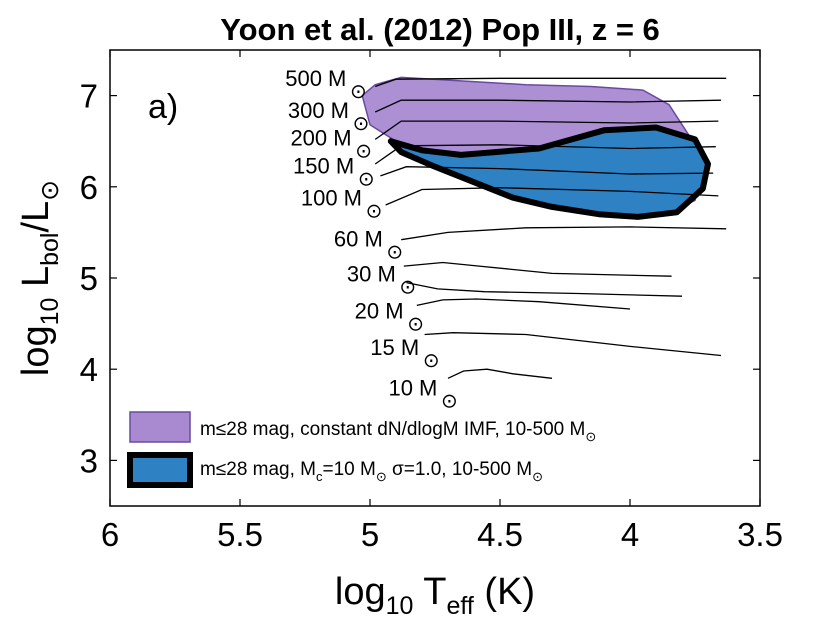  I want to click on x-tick-label: 5.5, so click(240, 534).